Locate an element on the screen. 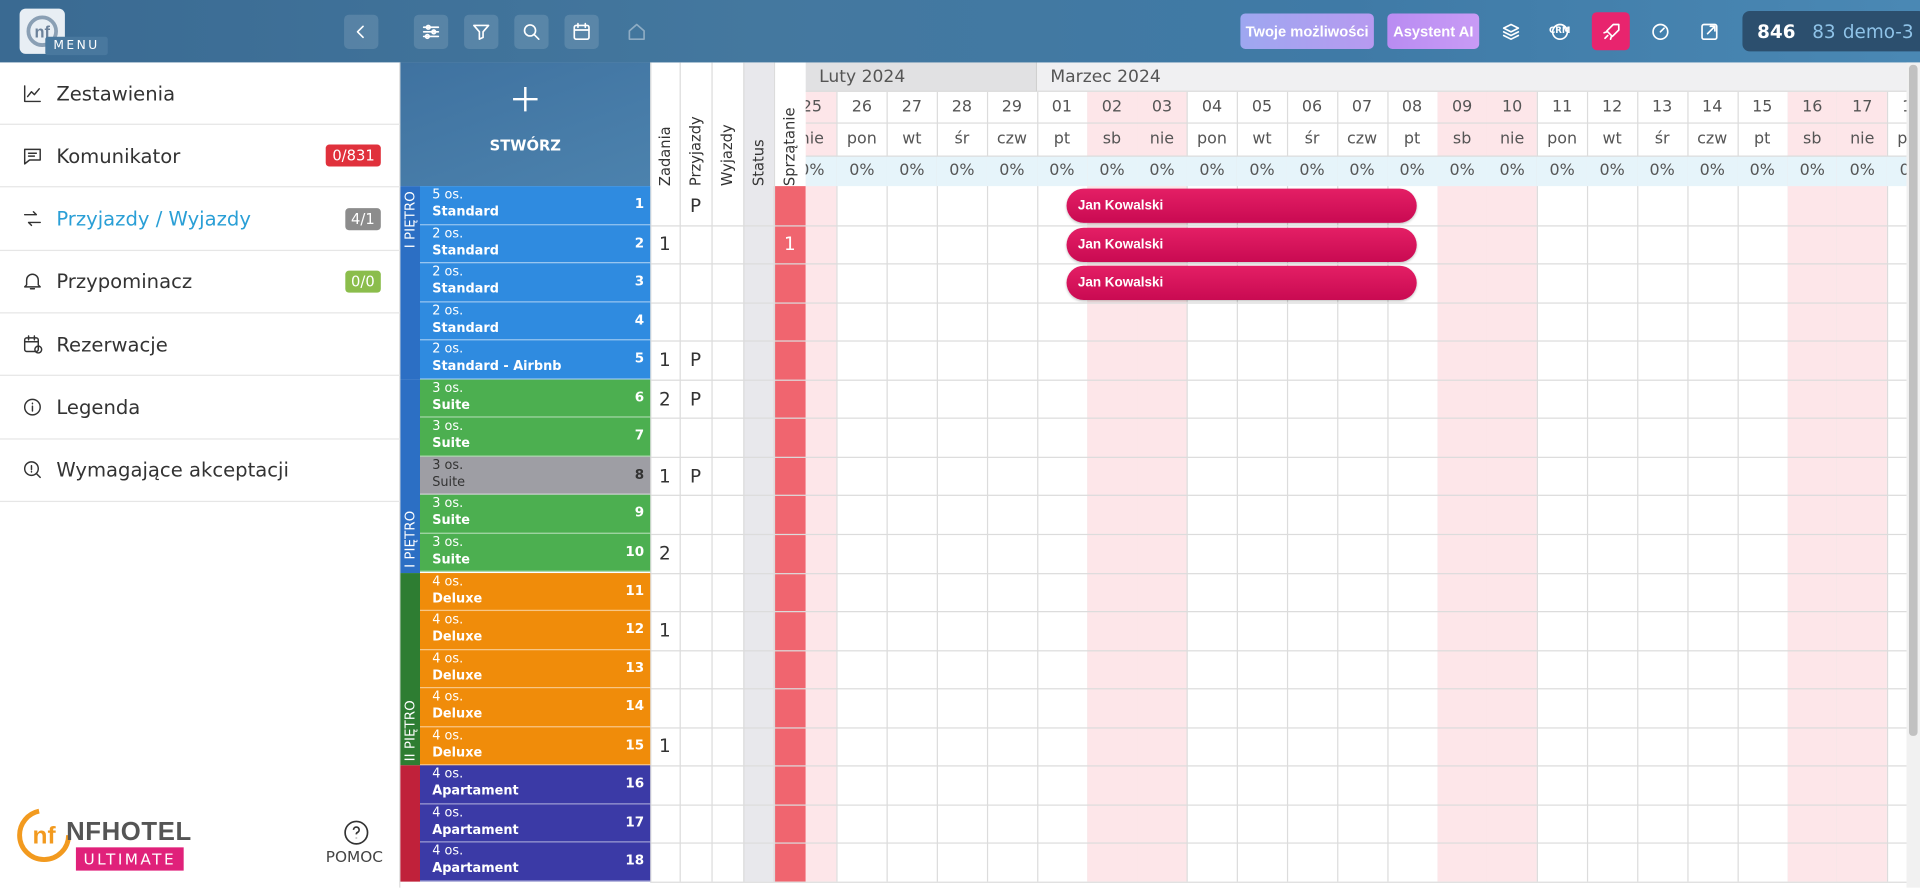  menu-item: Przypominacz 0/0 is located at coordinates (200, 282).